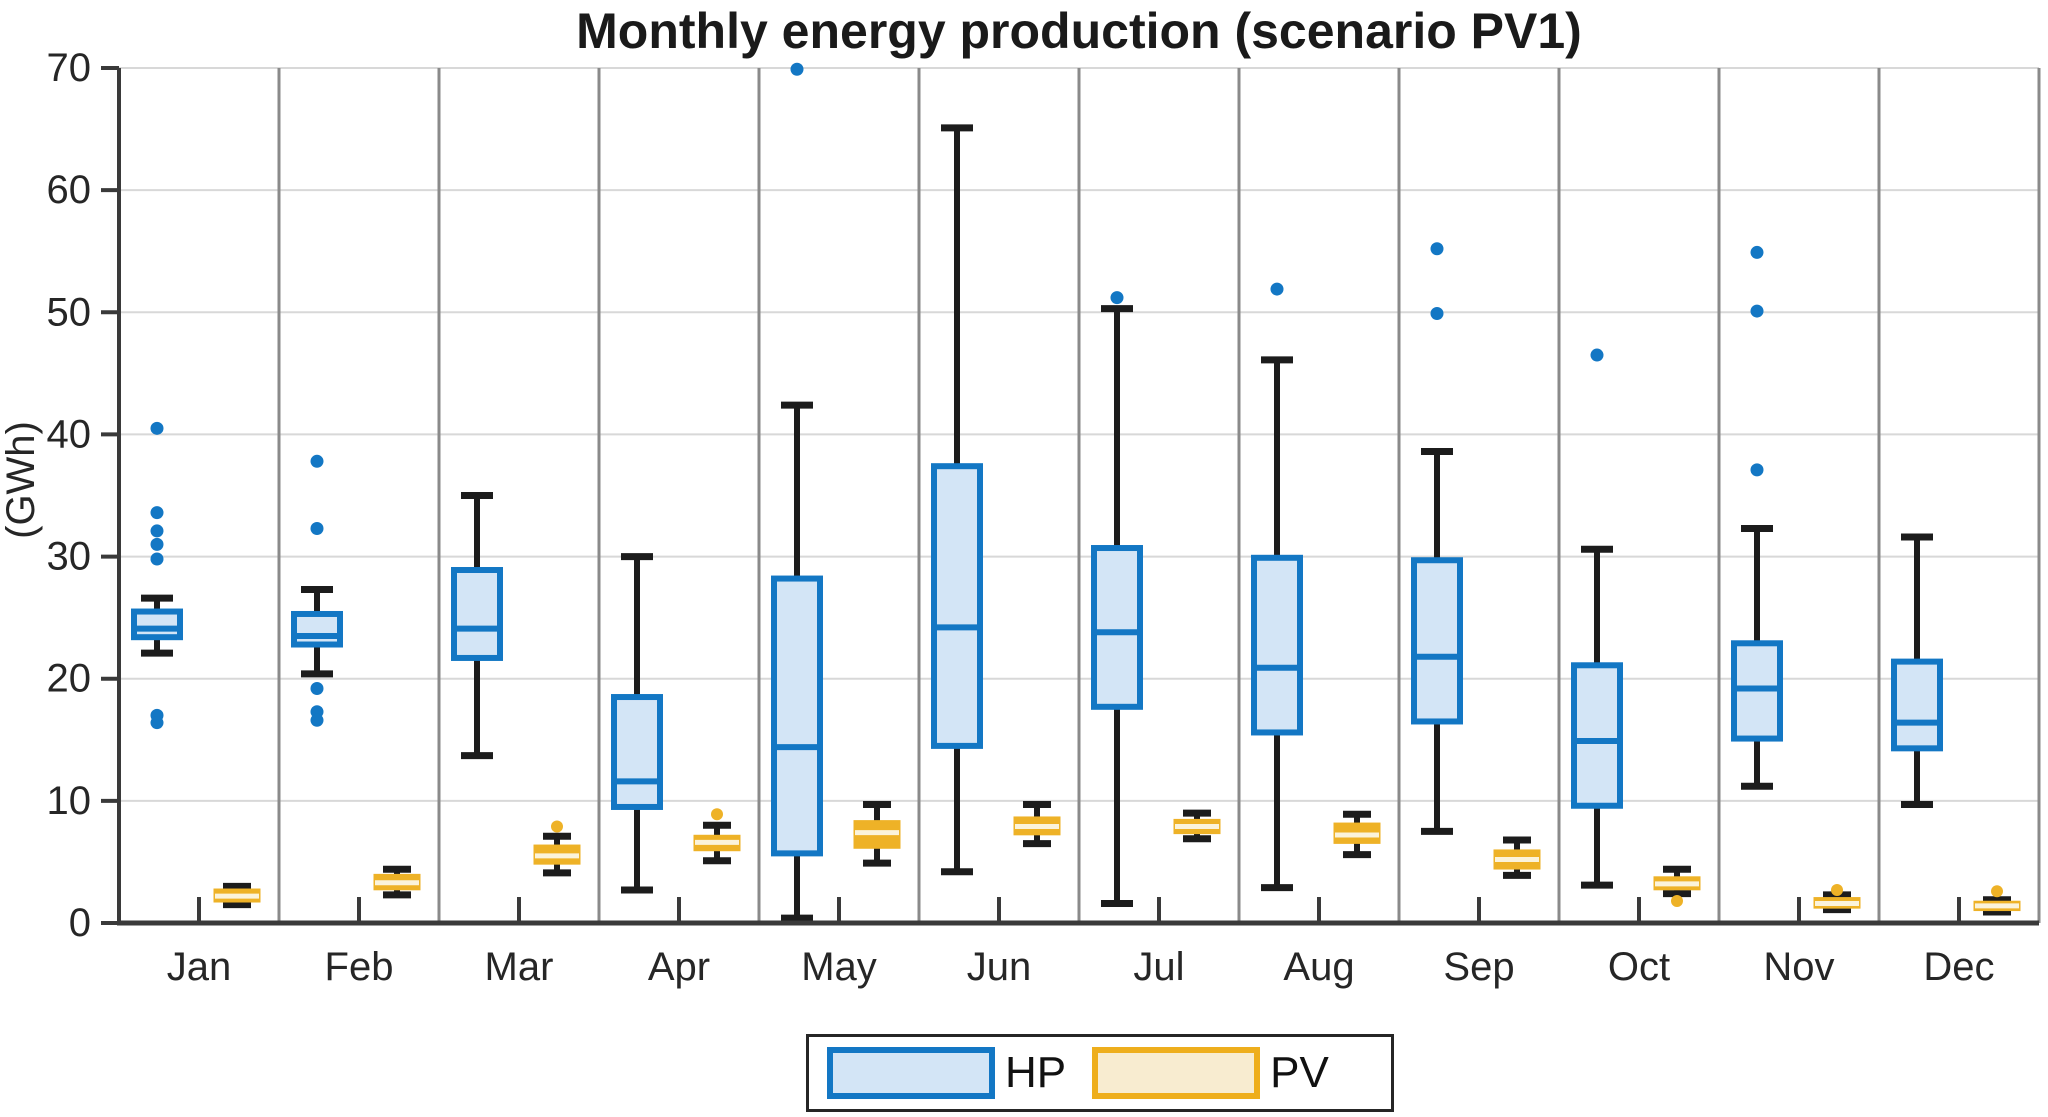 This screenshot has height=1117, width=2048. Describe the element at coordinates (717, 814) in the screenshot. I see `pv-outlier-apr` at that location.